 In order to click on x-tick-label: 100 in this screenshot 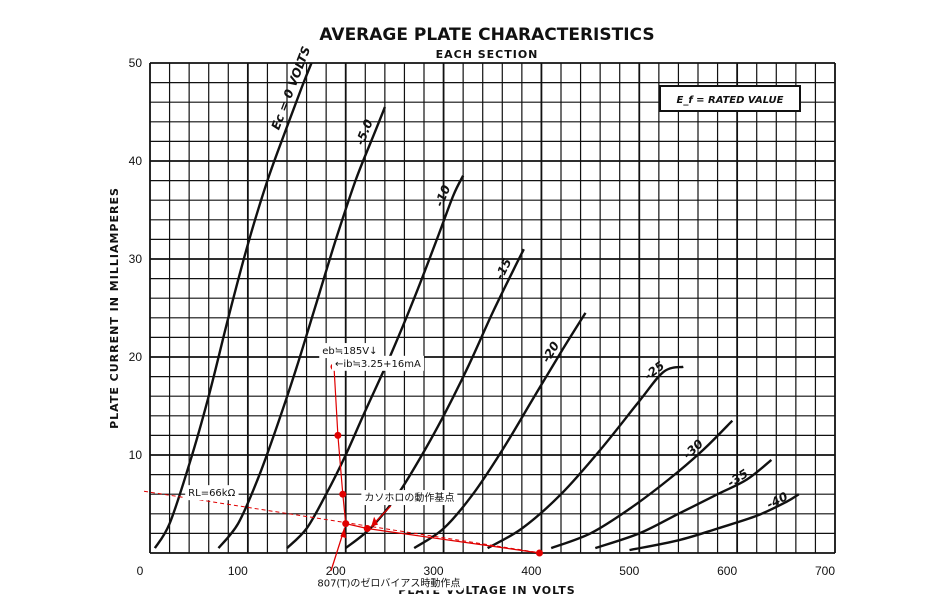, I will do `click(238, 571)`.